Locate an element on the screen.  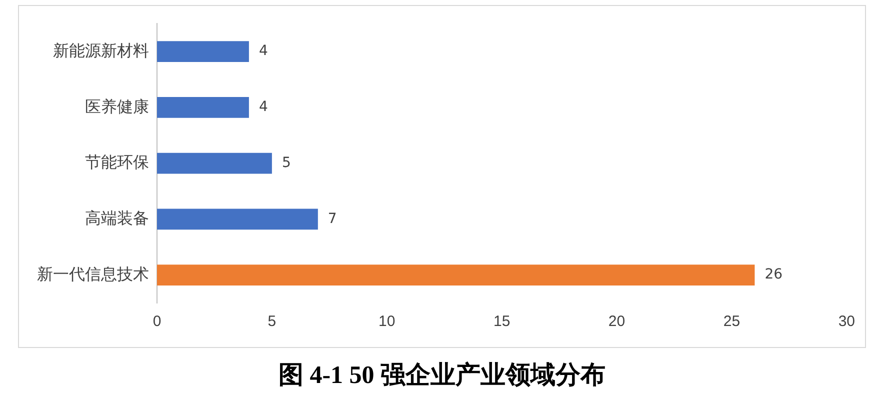
x-tick-label: 20 is located at coordinates (617, 321).